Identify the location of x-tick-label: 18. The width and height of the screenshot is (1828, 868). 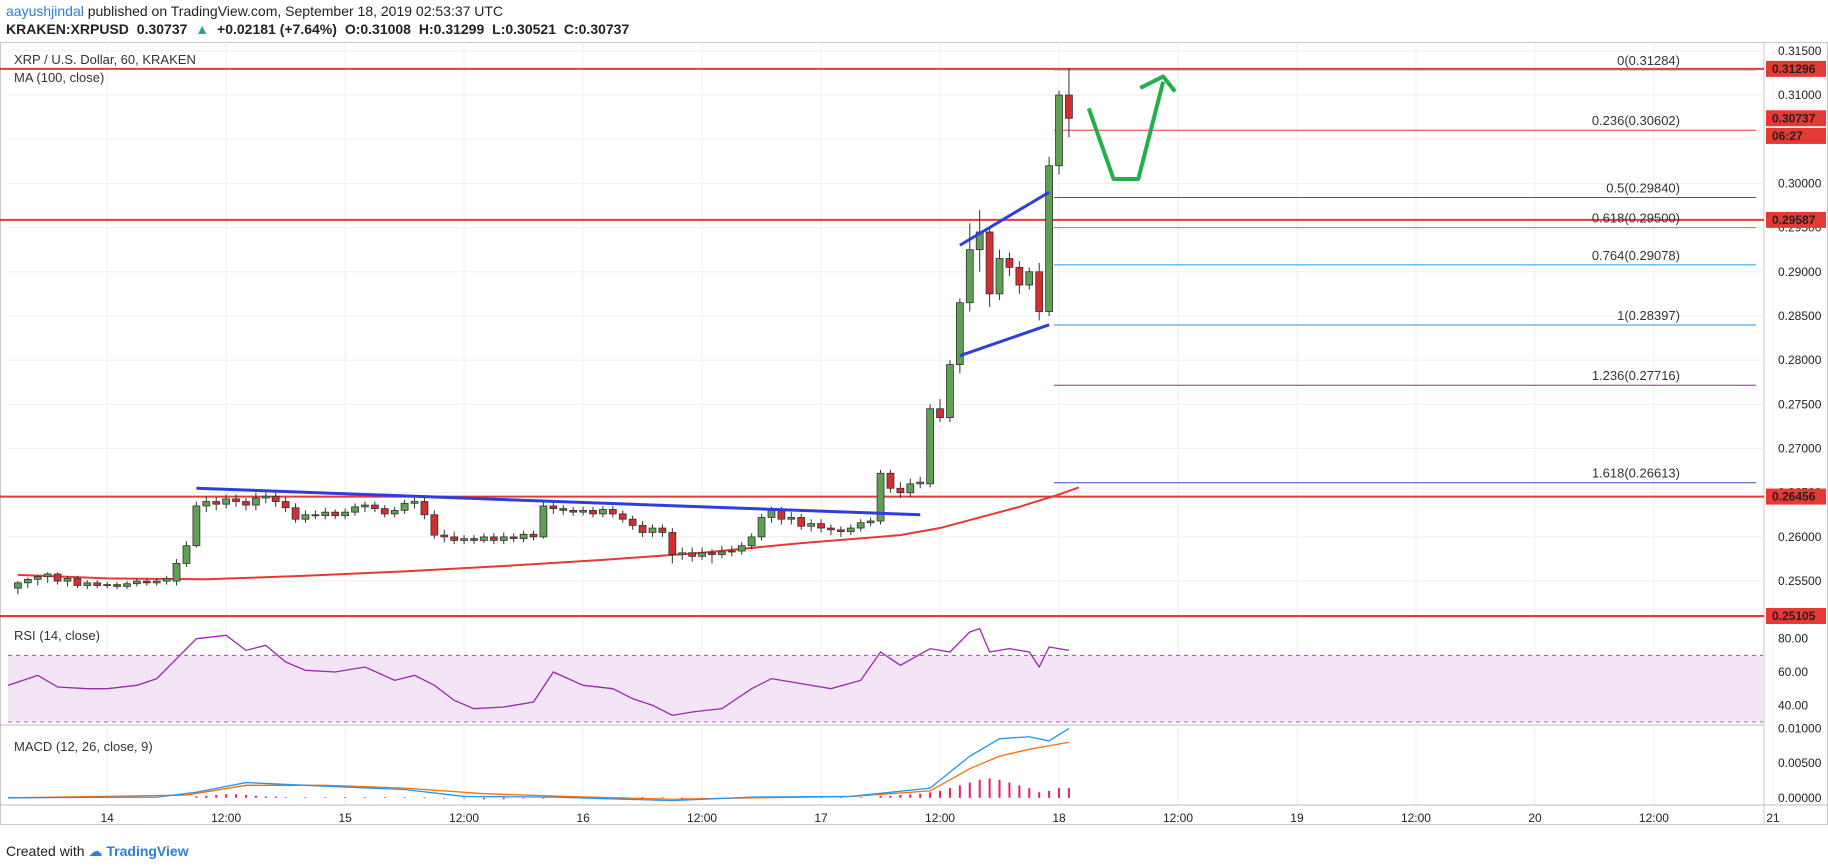
(1059, 818).